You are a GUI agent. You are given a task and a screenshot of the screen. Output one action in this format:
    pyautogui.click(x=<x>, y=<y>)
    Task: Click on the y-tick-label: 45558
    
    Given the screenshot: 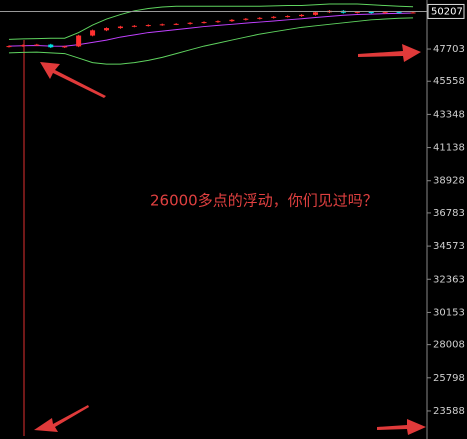 What is the action you would take?
    pyautogui.click(x=449, y=81)
    